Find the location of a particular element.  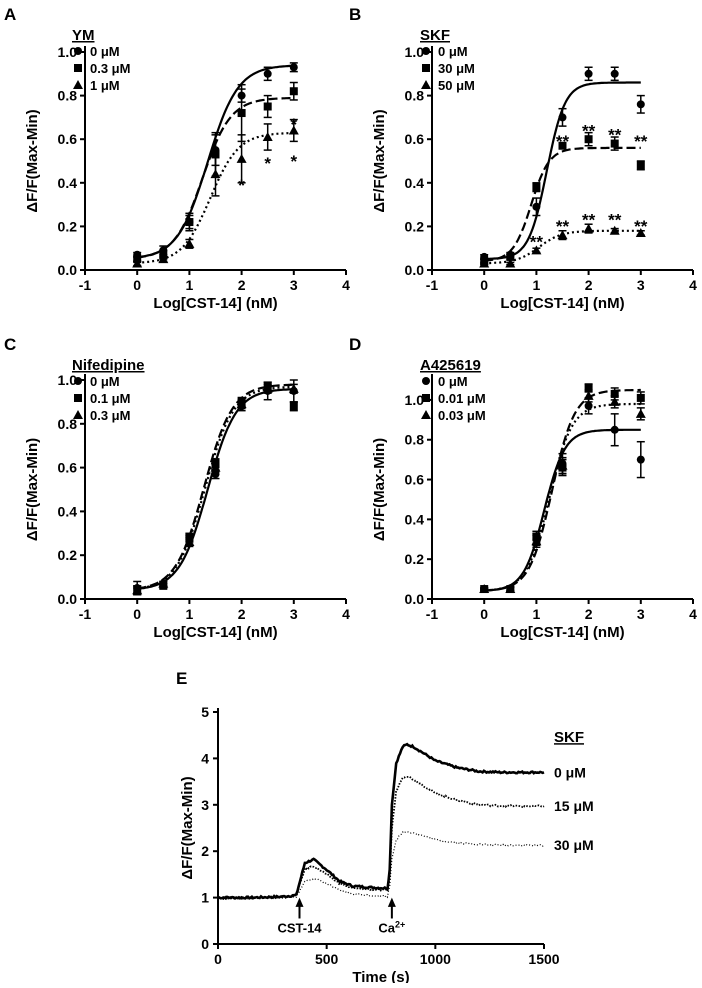

event-label: Ca2+ is located at coordinates (391, 927).